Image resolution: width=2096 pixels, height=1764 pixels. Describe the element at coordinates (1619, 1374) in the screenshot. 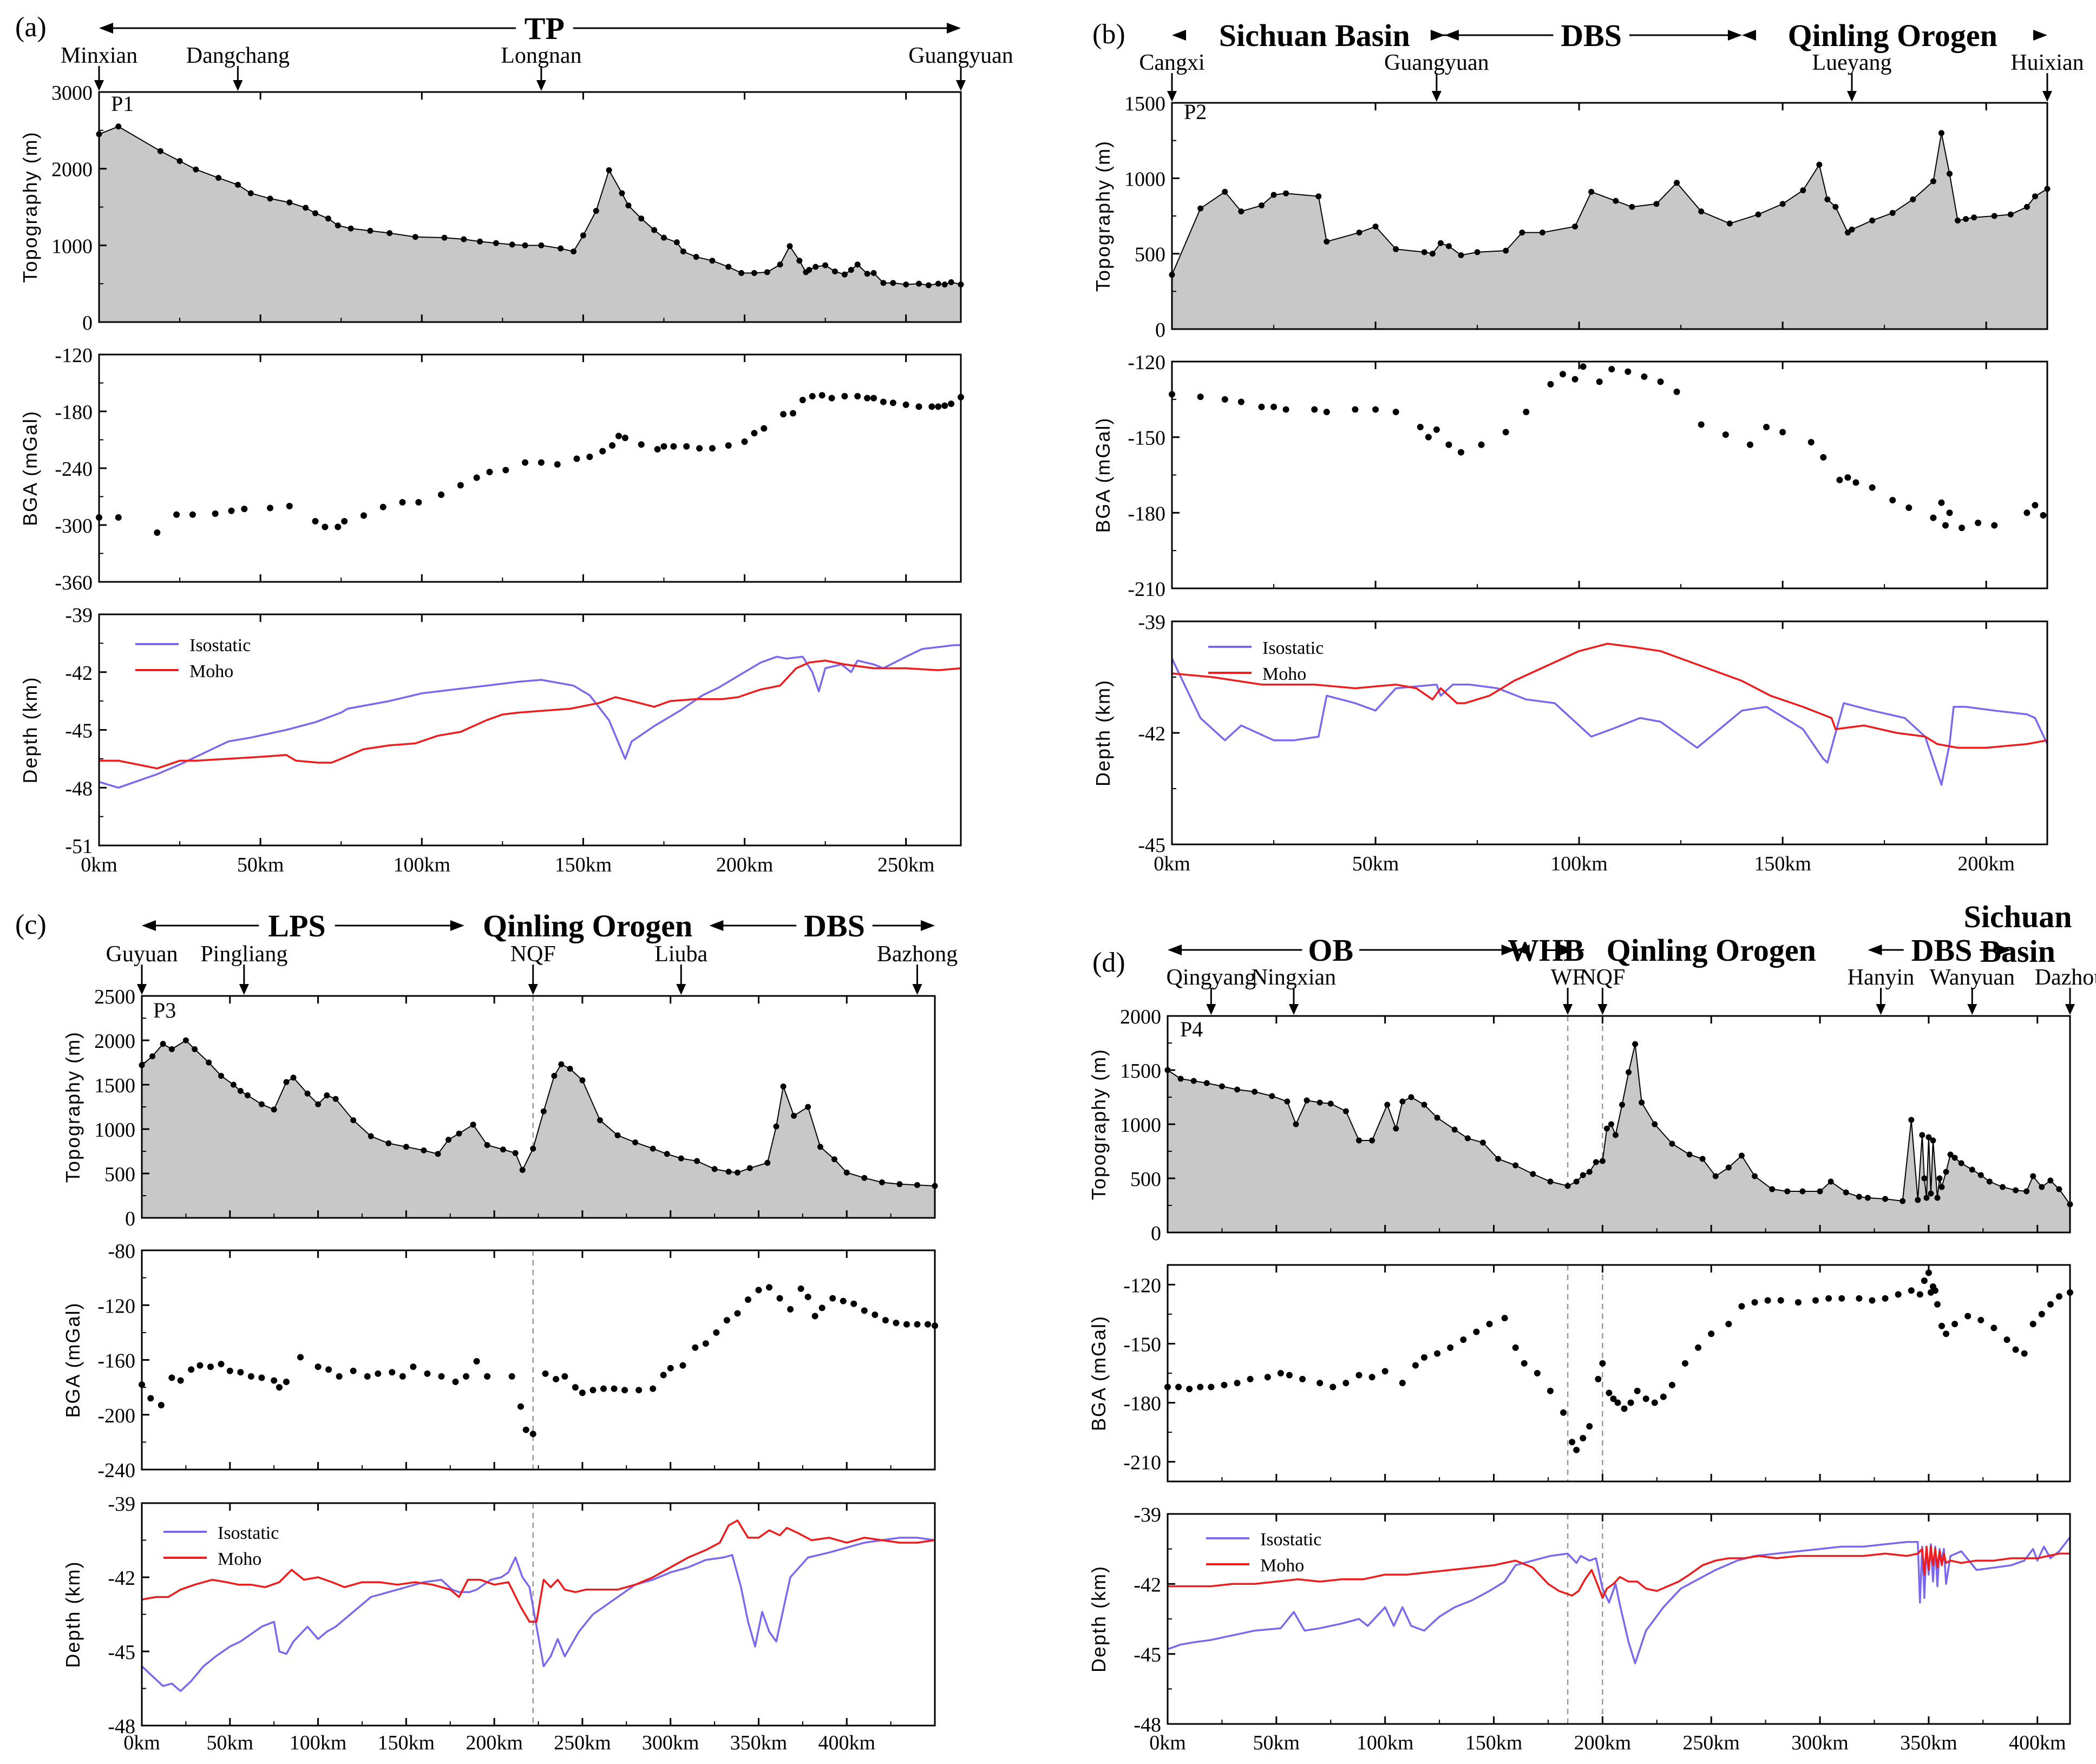

I see `bga-frame` at that location.